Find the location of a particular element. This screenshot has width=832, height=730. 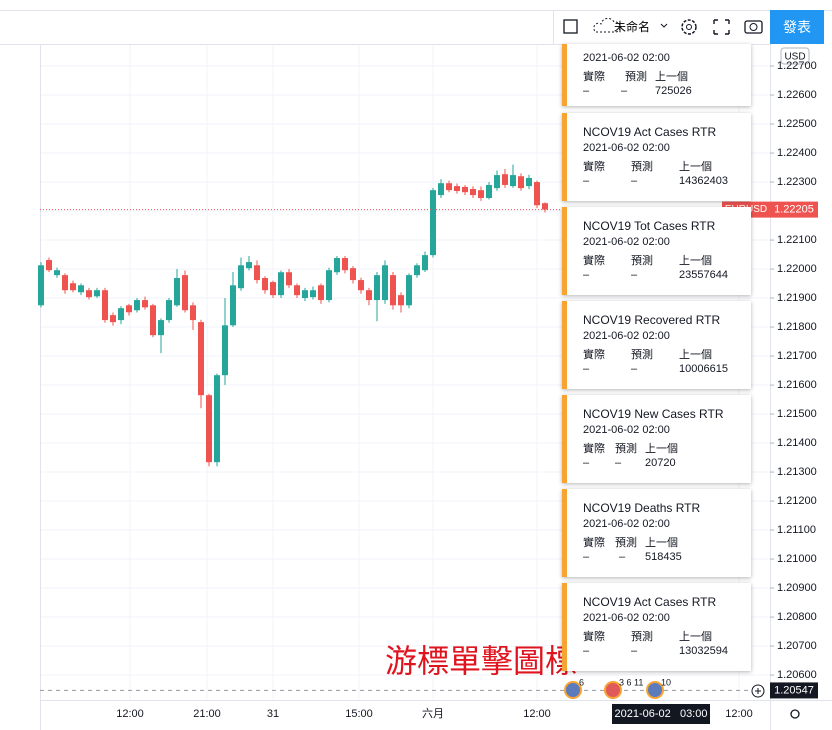

plus-button is located at coordinates (758, 691).